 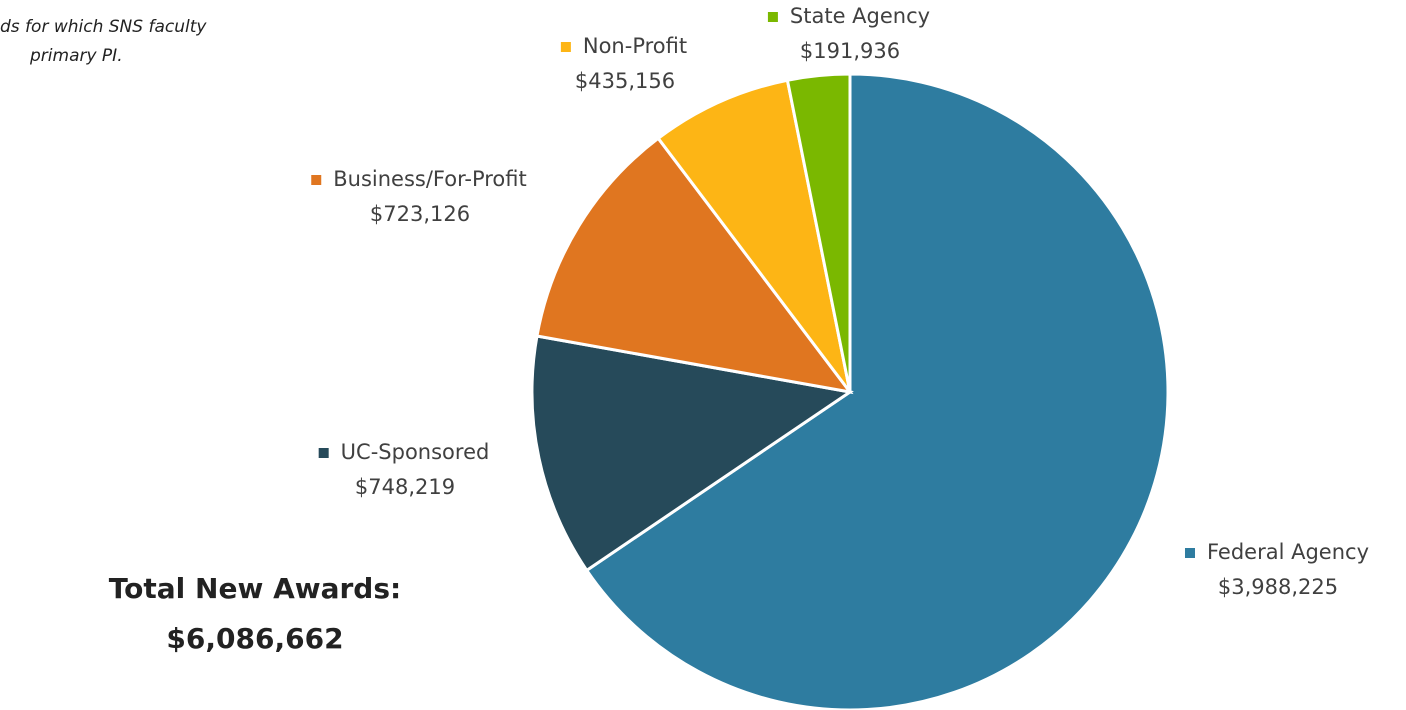 I want to click on slice-label: Non-Profit, so click(x=635, y=46).